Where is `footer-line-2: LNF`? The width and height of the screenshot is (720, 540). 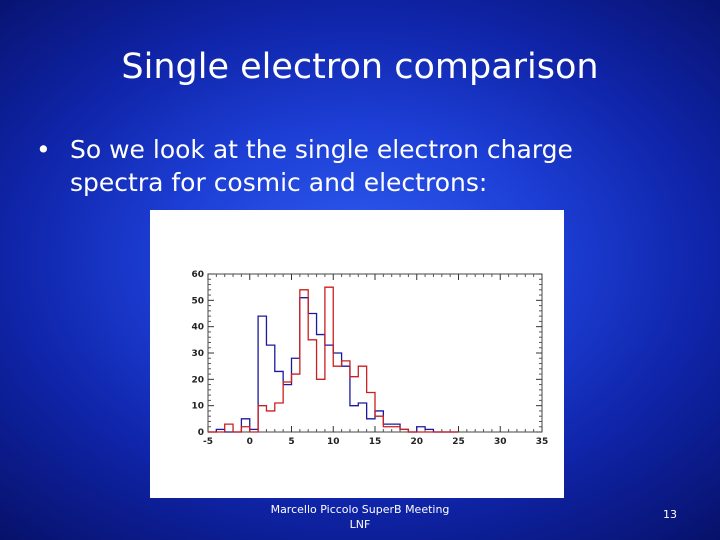 footer-line-2: LNF is located at coordinates (360, 524).